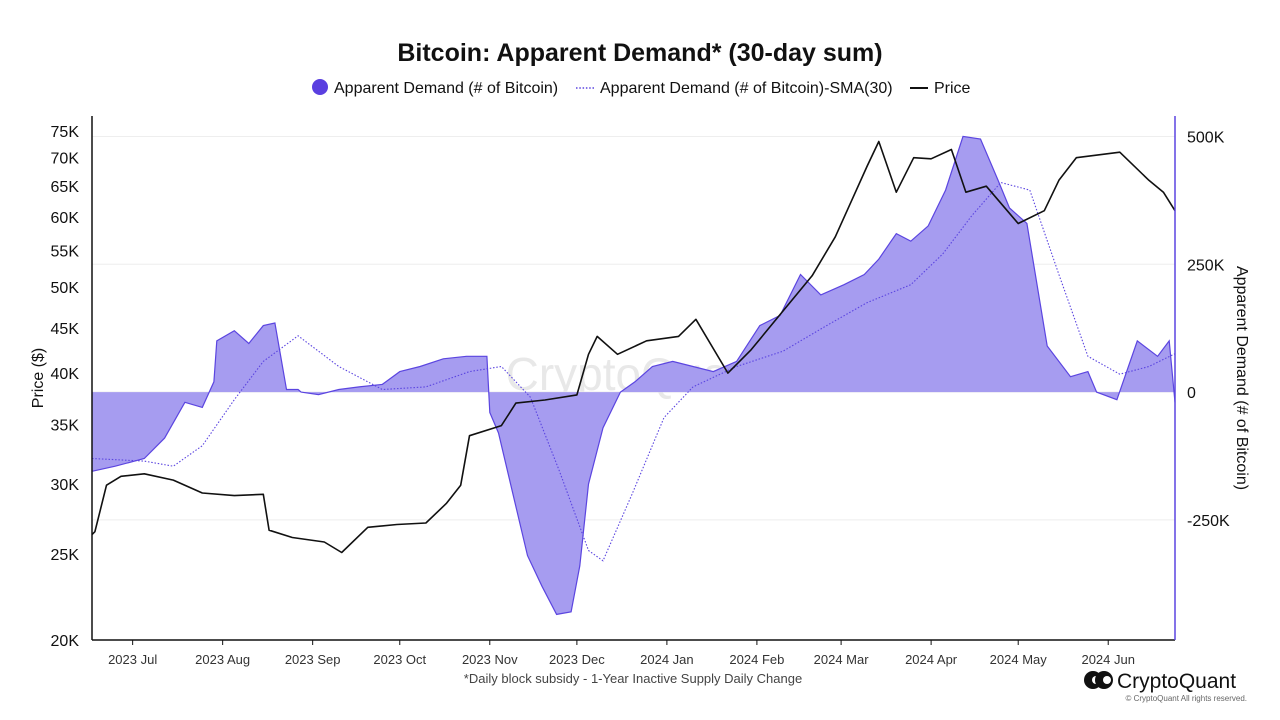 Image resolution: width=1280 pixels, height=720 pixels. What do you see at coordinates (1241, 378) in the screenshot?
I see `right-axis-label: Apparent Demand (# of Bitcoin)` at bounding box center [1241, 378].